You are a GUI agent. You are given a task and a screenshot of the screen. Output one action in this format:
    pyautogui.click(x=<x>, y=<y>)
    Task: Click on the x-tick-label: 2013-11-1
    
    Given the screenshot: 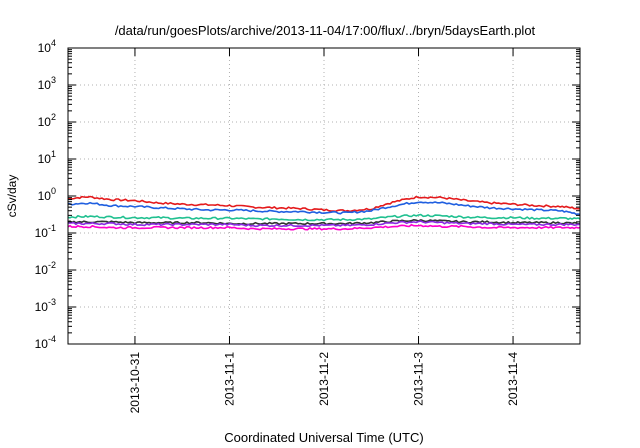 What is the action you would take?
    pyautogui.click(x=229, y=379)
    